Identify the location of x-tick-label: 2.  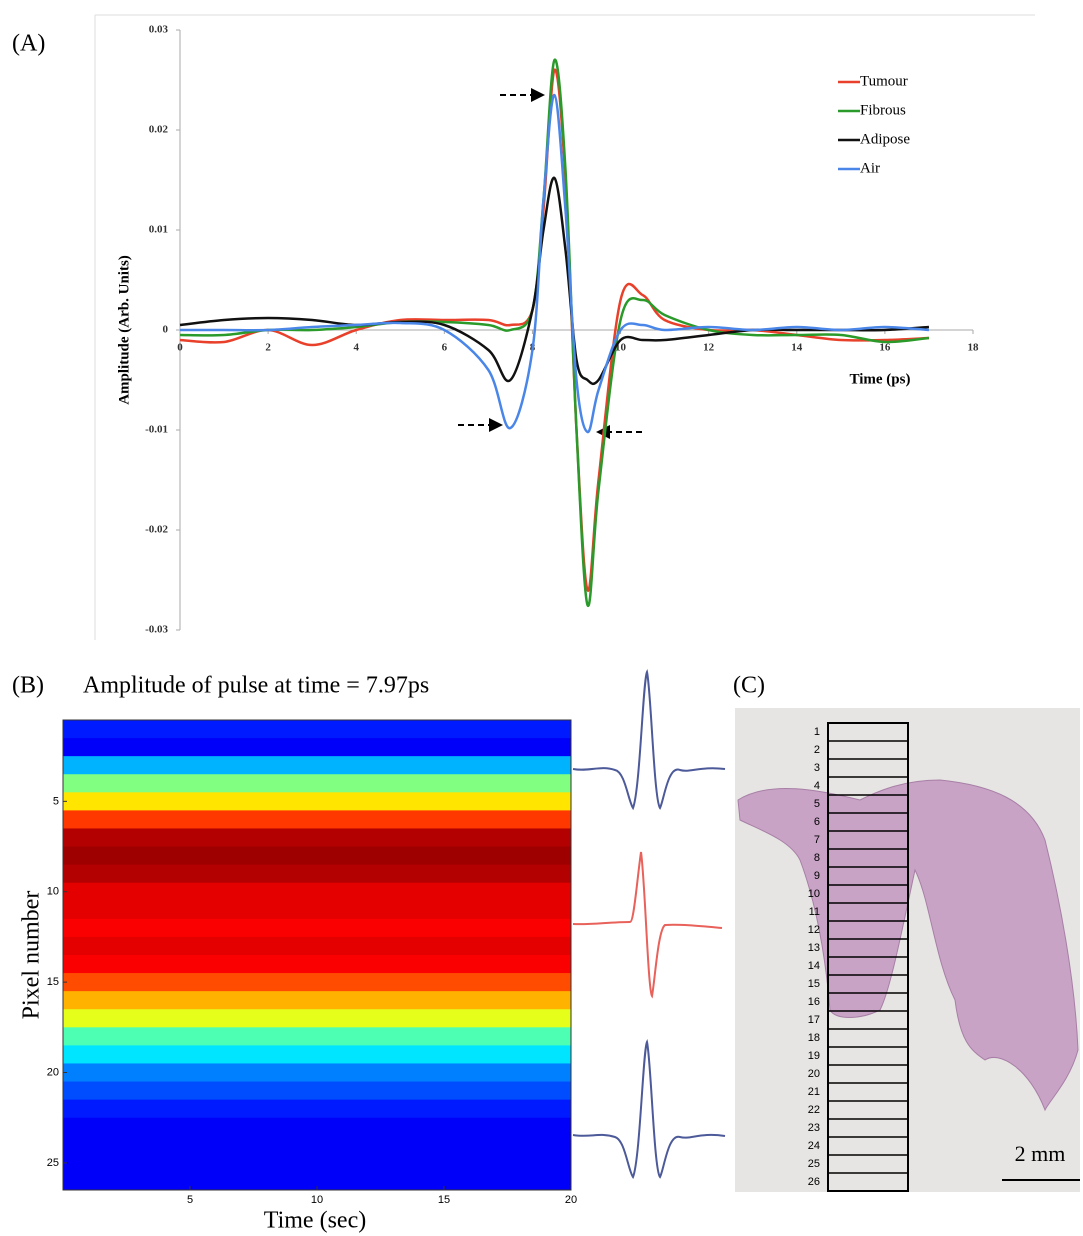
(268, 348).